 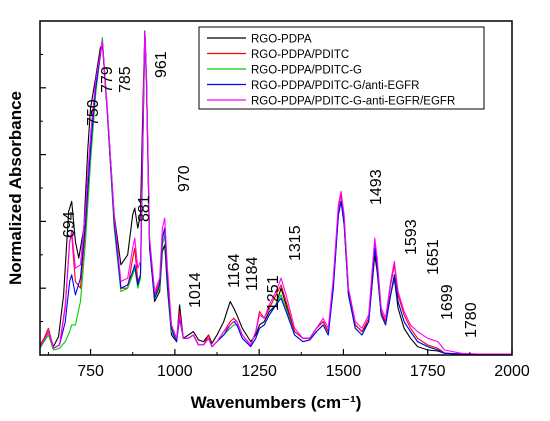 I want to click on legend-label-2: RGO-PDPA/PDITC, so click(x=300, y=55).